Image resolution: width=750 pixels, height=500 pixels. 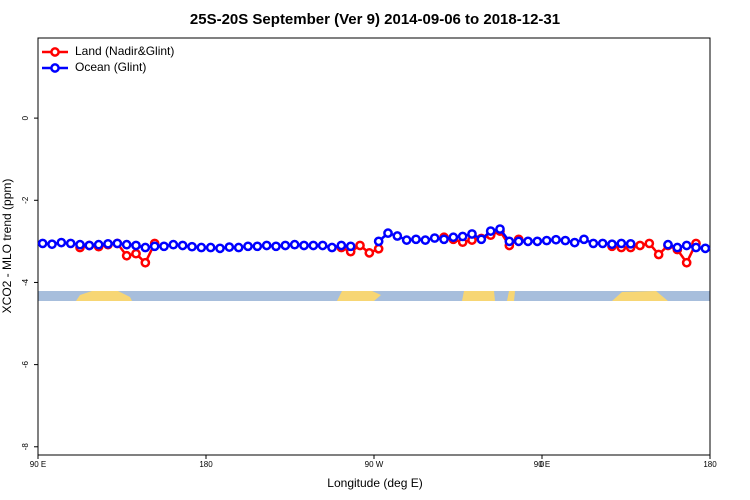 I want to click on x-tick-label: 0, so click(x=542, y=464).